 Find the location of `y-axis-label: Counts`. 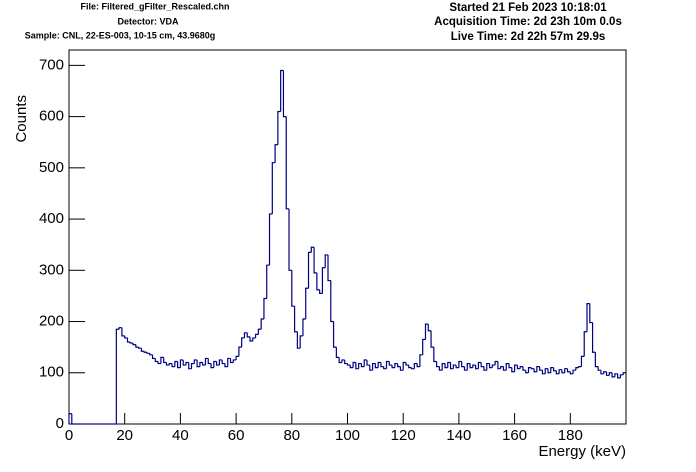

y-axis-label: Counts is located at coordinates (21, 119).